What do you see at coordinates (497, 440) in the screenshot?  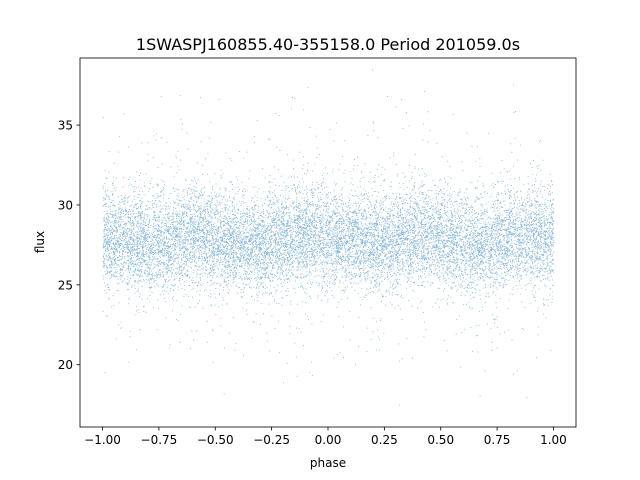 I see `x-tick-label: 0.75` at bounding box center [497, 440].